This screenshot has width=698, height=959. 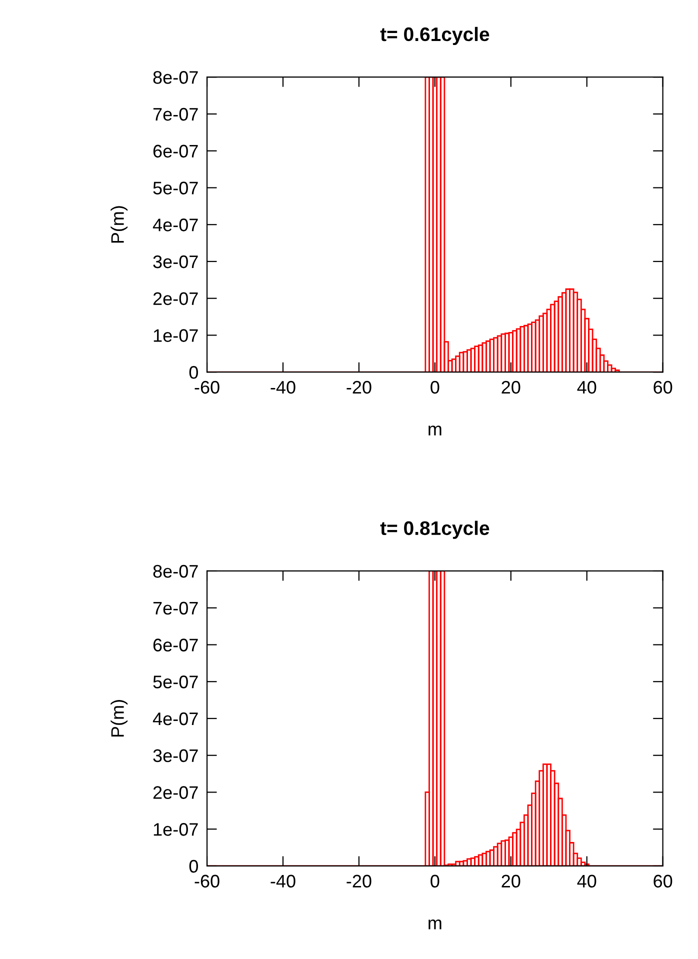 What do you see at coordinates (435, 36) in the screenshot?
I see `chart-title: t= 0.61cycle` at bounding box center [435, 36].